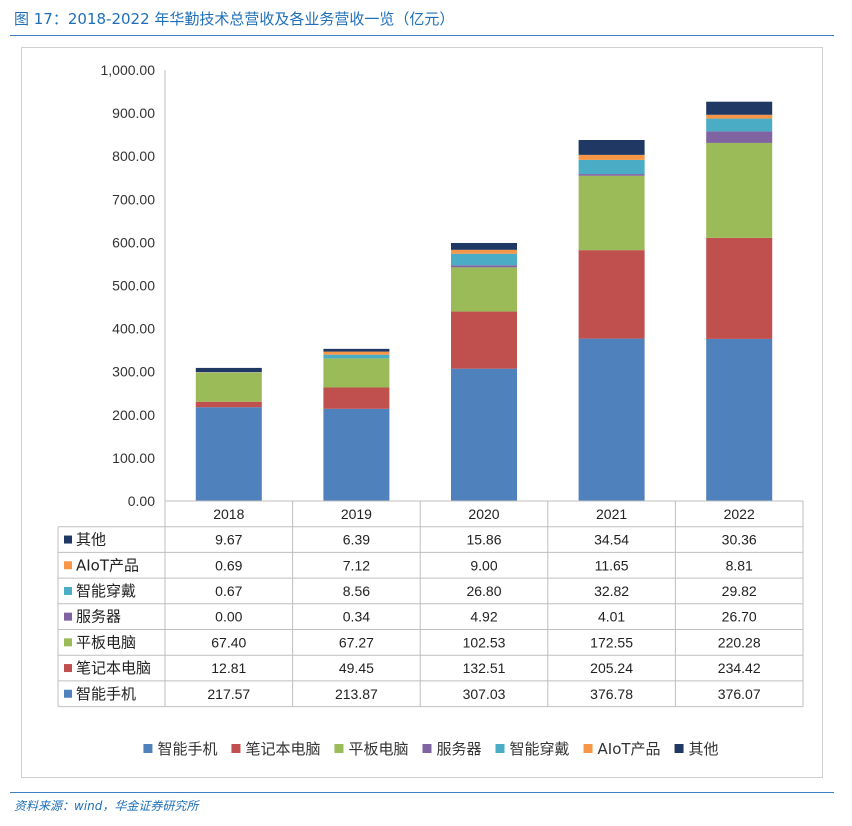 This screenshot has width=852, height=826. I want to click on x-category-label: 2018, so click(228, 514).